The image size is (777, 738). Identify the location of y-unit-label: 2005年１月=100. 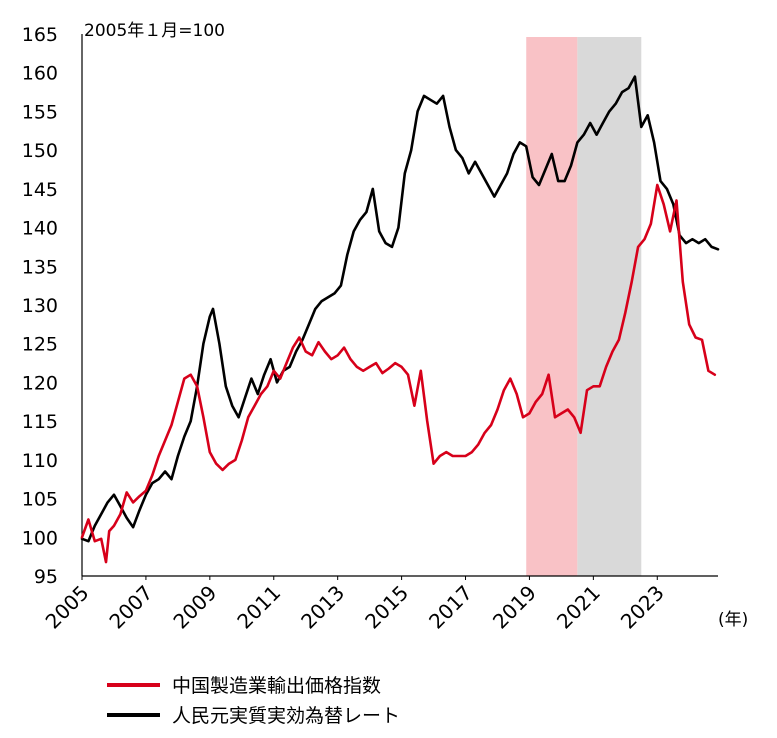
(154, 31).